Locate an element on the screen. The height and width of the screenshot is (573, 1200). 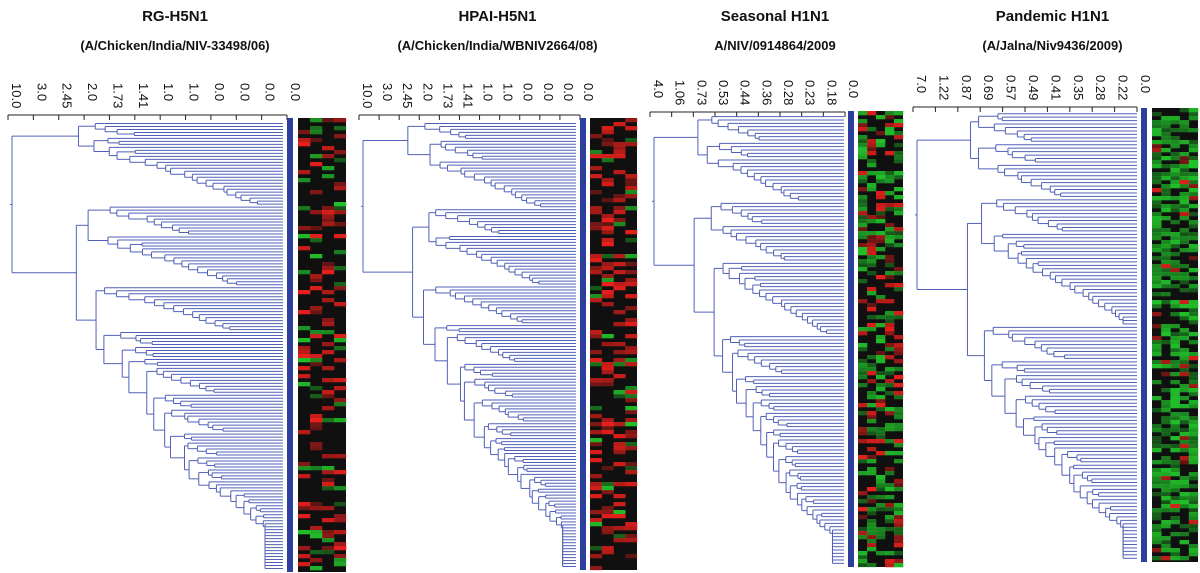
axis-tick-label: 4.0 is located at coordinates (658, 89).